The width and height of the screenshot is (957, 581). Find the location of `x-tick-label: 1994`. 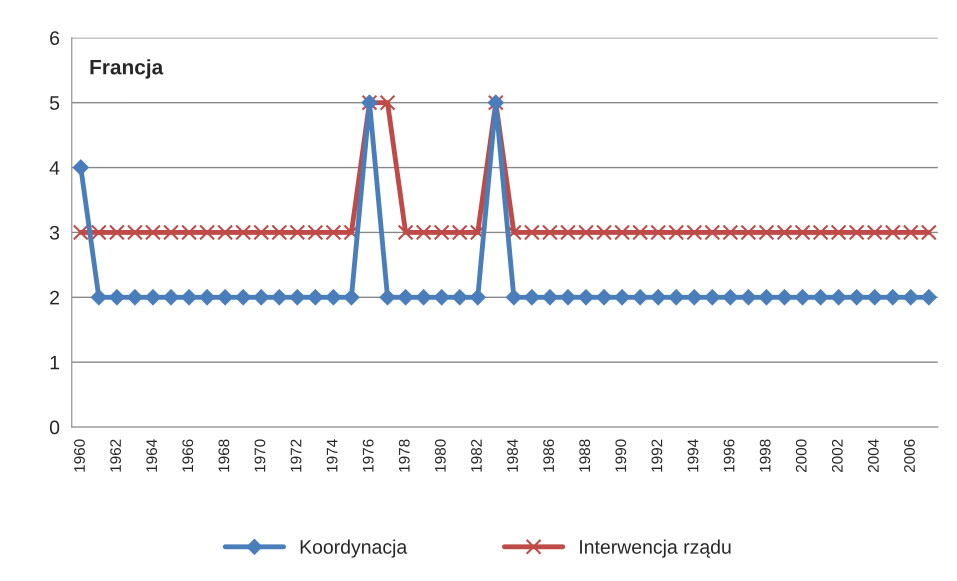

x-tick-label: 1994 is located at coordinates (693, 455).